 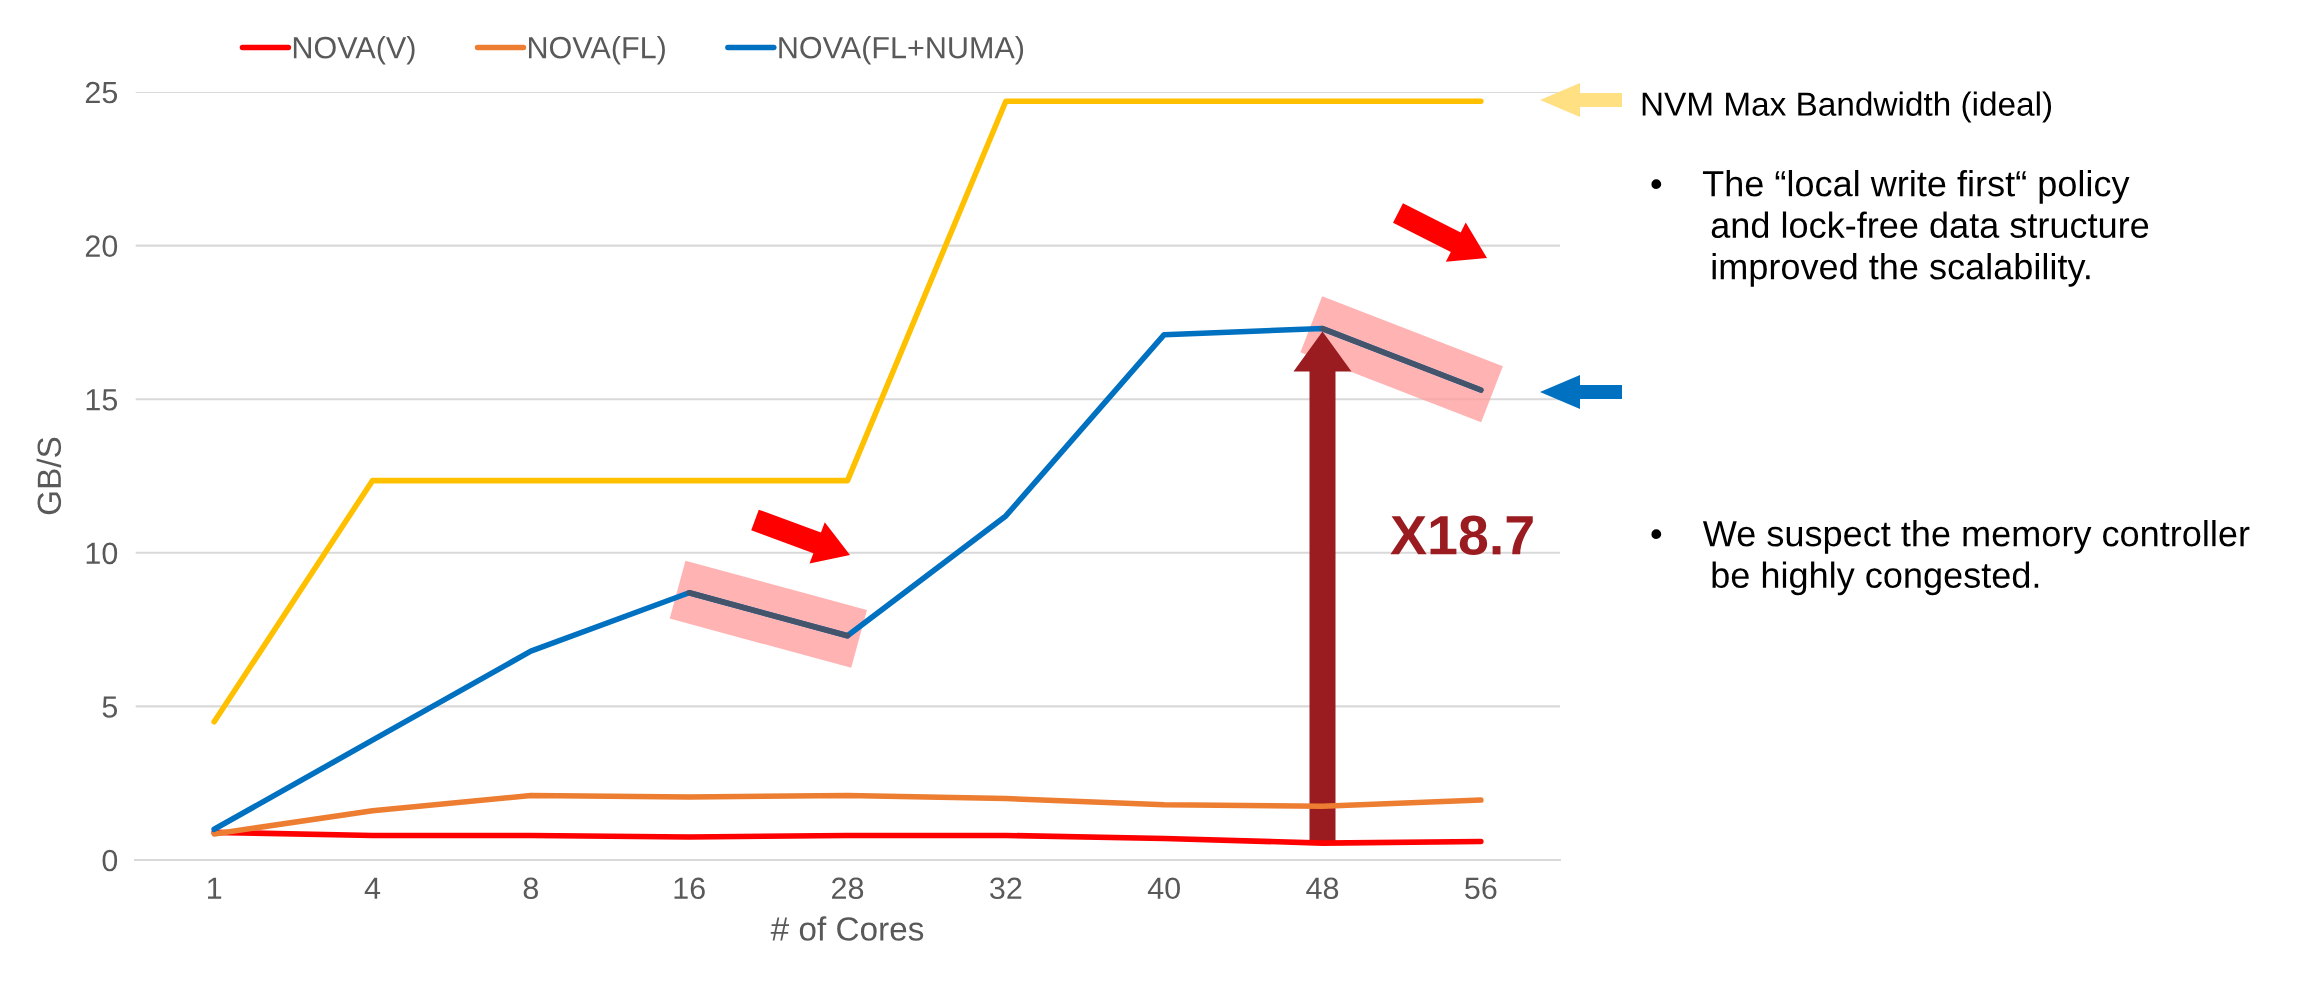 I want to click on x-tick-label: 28, so click(x=848, y=888).